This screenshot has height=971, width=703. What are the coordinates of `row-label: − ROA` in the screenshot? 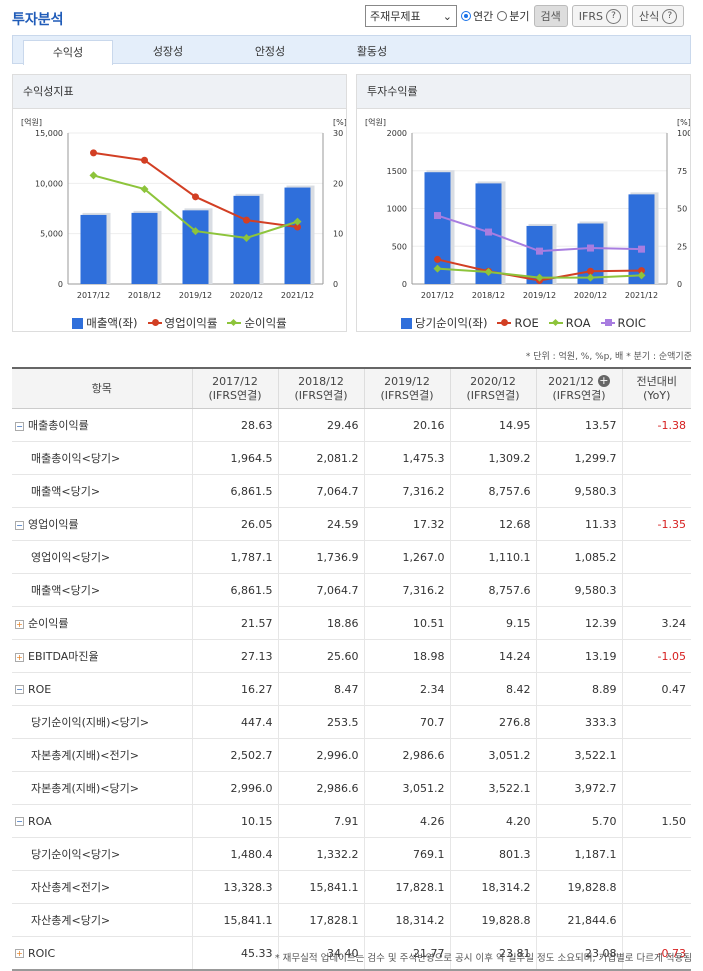 It's located at (102, 821).